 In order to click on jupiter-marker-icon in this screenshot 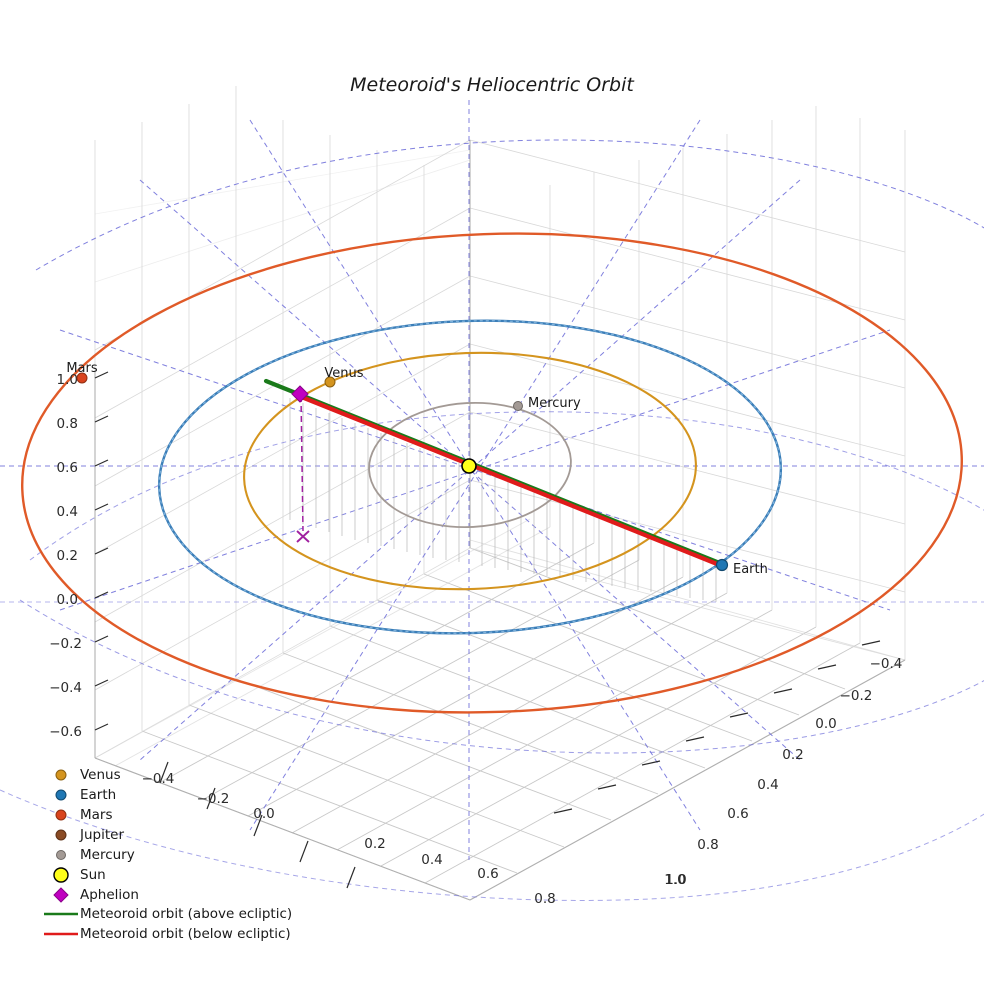, I will do `click(61, 835)`.